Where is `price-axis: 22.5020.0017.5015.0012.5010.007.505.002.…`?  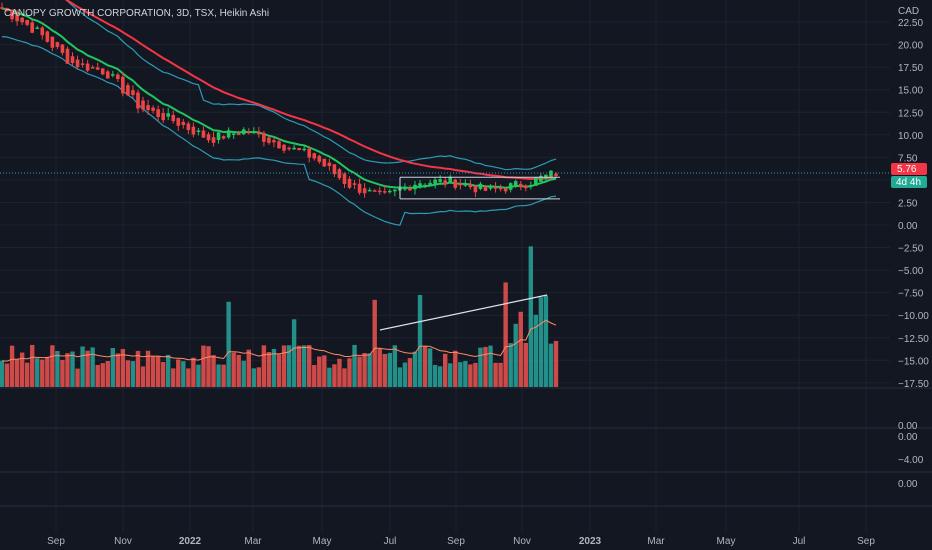
price-axis: 22.5020.0017.5015.0012.5010.007.505.002.… is located at coordinates (913, 204).